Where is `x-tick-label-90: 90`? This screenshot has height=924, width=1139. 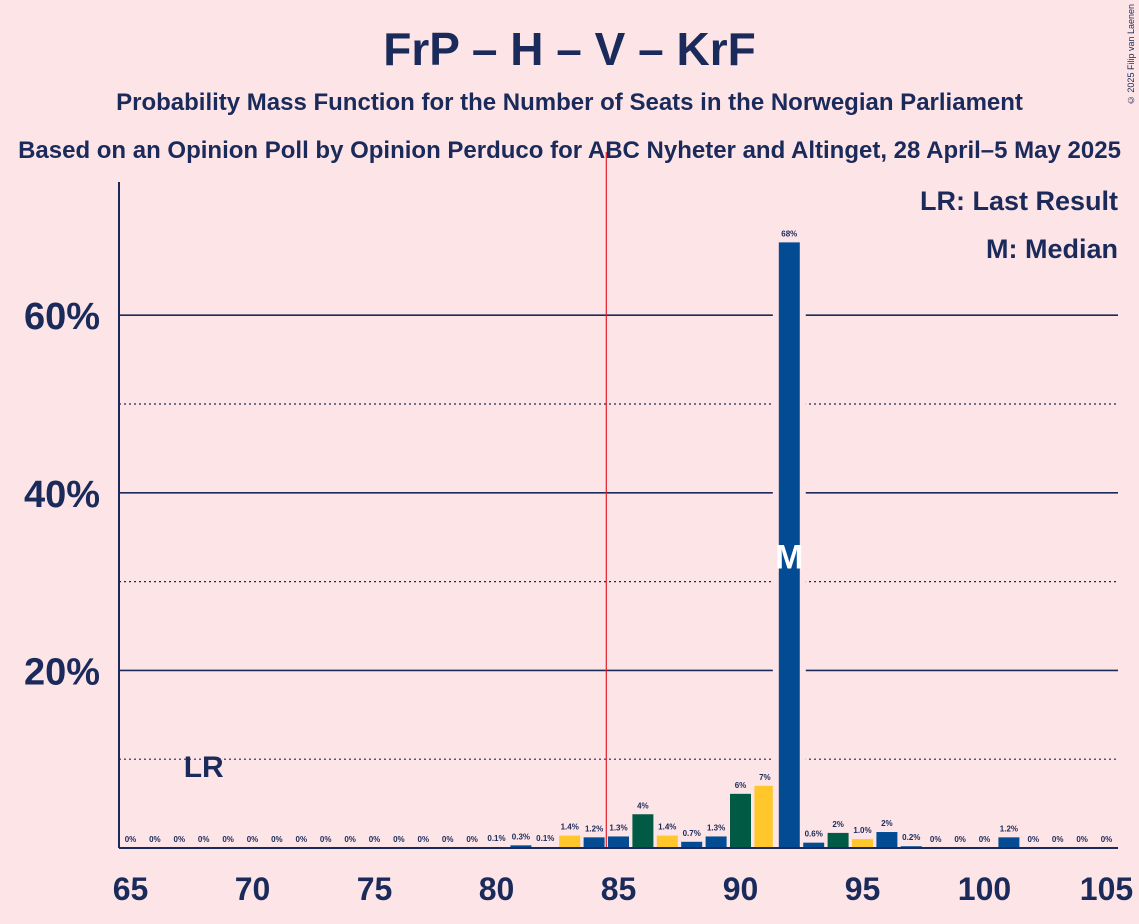 x-tick-label-90: 90 is located at coordinates (741, 889).